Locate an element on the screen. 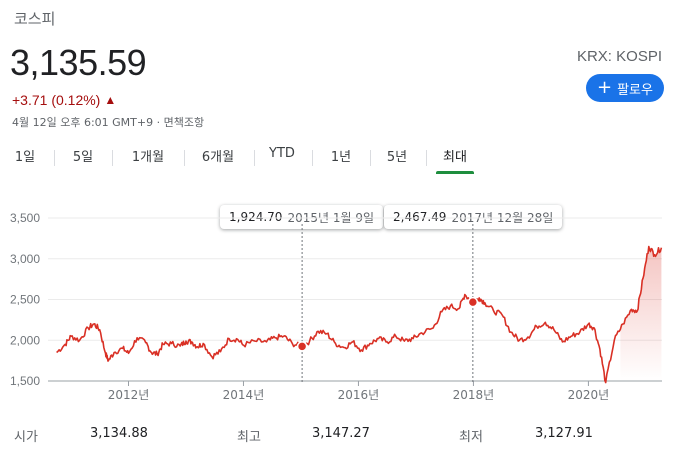 This screenshot has height=469, width=700. current-price: 3,135.59 is located at coordinates (78, 62).